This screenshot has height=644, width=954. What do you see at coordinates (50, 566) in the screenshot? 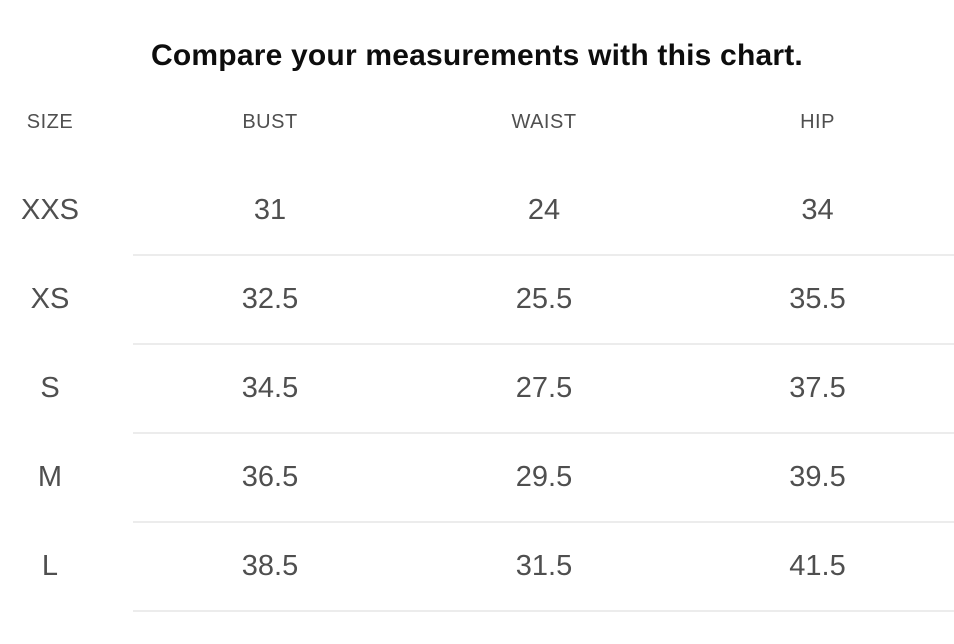
I see `size-cell: L` at bounding box center [50, 566].